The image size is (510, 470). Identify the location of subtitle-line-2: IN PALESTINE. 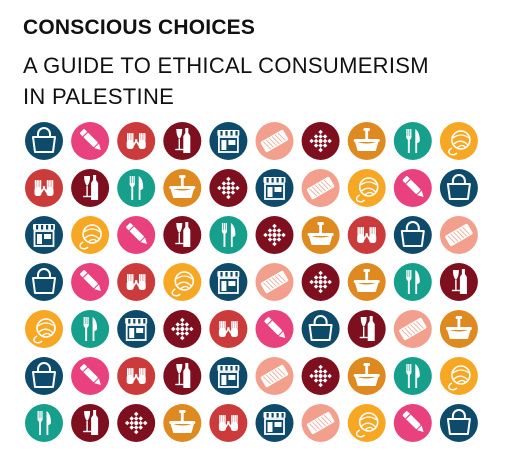
(99, 96).